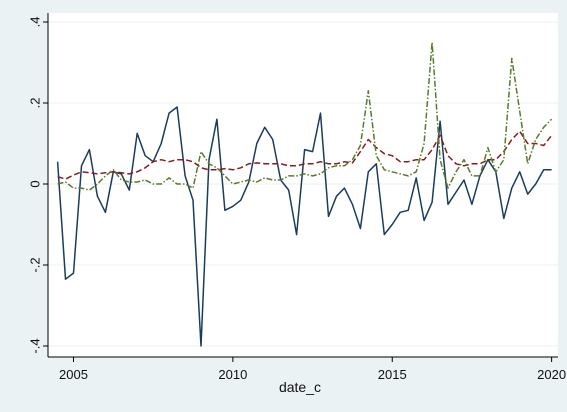 This screenshot has height=412, width=567. What do you see at coordinates (232, 374) in the screenshot?
I see `x-tick-label-1: 2010` at bounding box center [232, 374].